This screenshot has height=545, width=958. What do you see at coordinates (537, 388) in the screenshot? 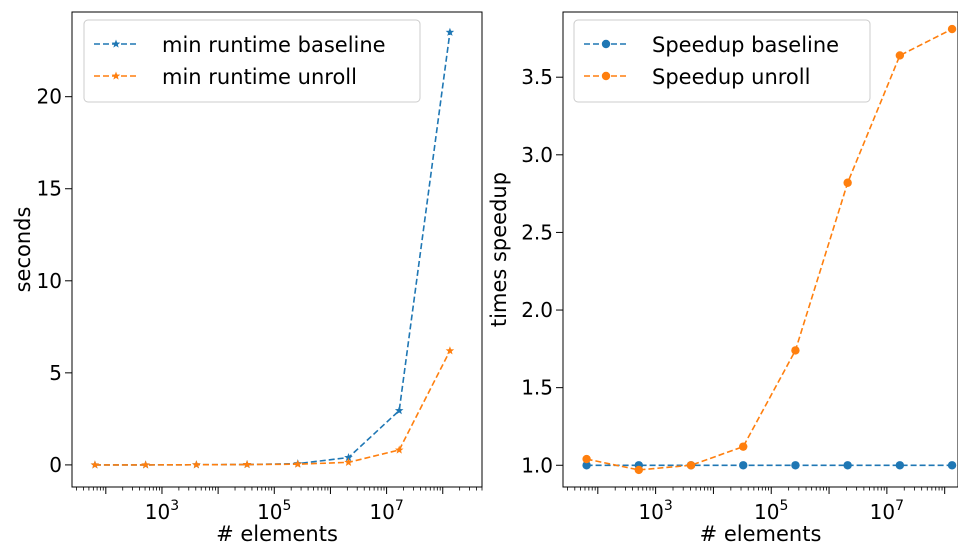
I see `y-tick-label: 1.5` at bounding box center [537, 388].